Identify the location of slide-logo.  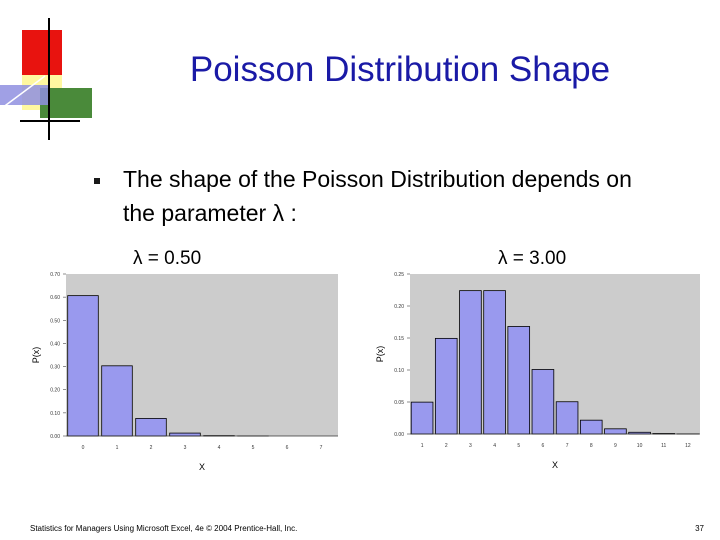
(46, 79).